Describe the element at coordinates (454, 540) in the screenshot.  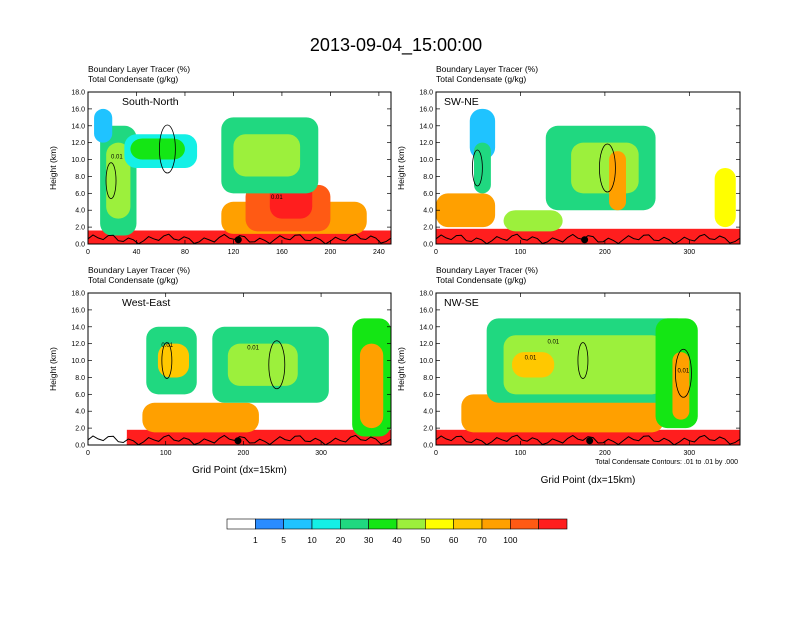
I see `colorbar-label: 60` at that location.